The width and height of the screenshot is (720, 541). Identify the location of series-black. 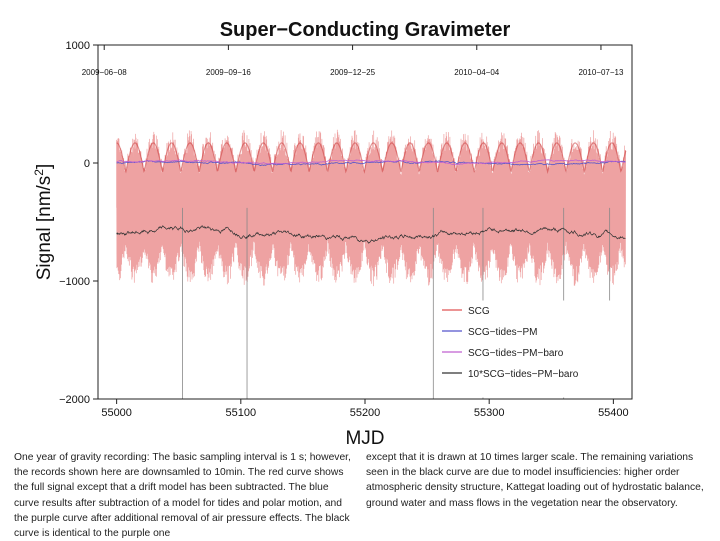
(371, 234).